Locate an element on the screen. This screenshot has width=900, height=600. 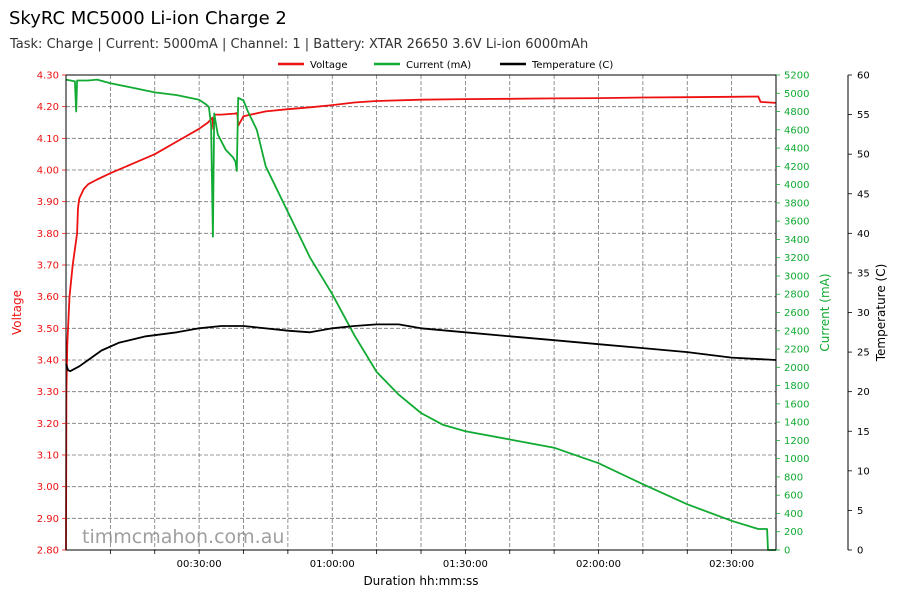
current-tick-label: 200 is located at coordinates (793, 532).